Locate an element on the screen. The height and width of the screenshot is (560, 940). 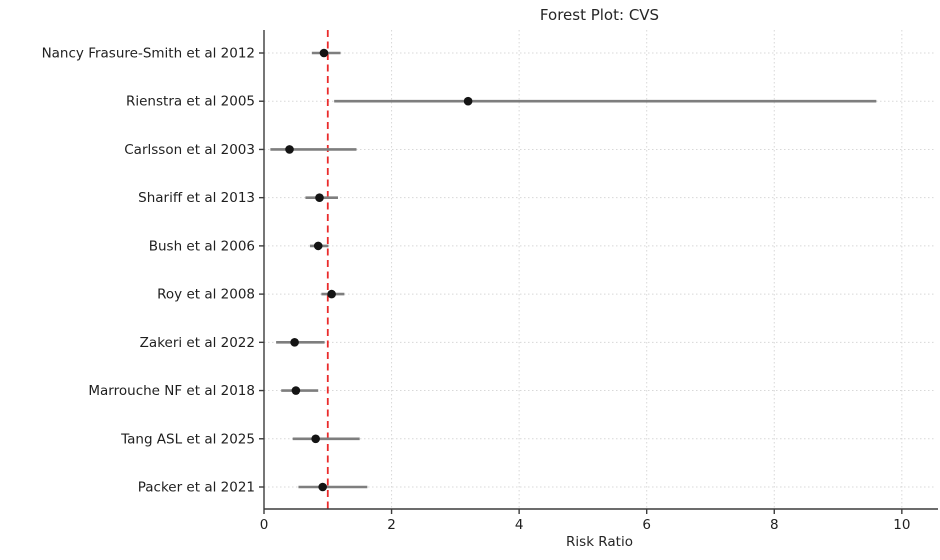
study-label: Rienstra et al 2005 is located at coordinates (190, 102).